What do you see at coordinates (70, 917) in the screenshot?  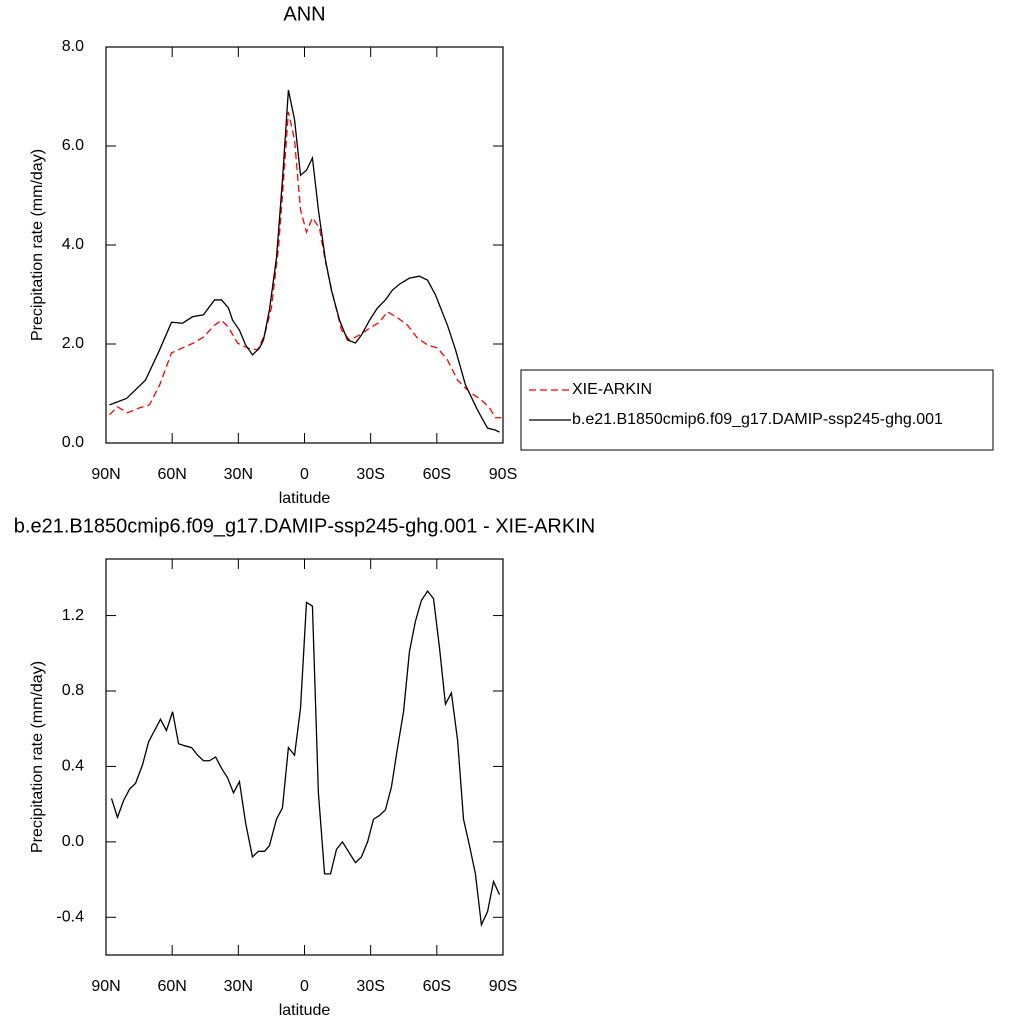 I see `y-tick-label: -0.4` at bounding box center [70, 917].